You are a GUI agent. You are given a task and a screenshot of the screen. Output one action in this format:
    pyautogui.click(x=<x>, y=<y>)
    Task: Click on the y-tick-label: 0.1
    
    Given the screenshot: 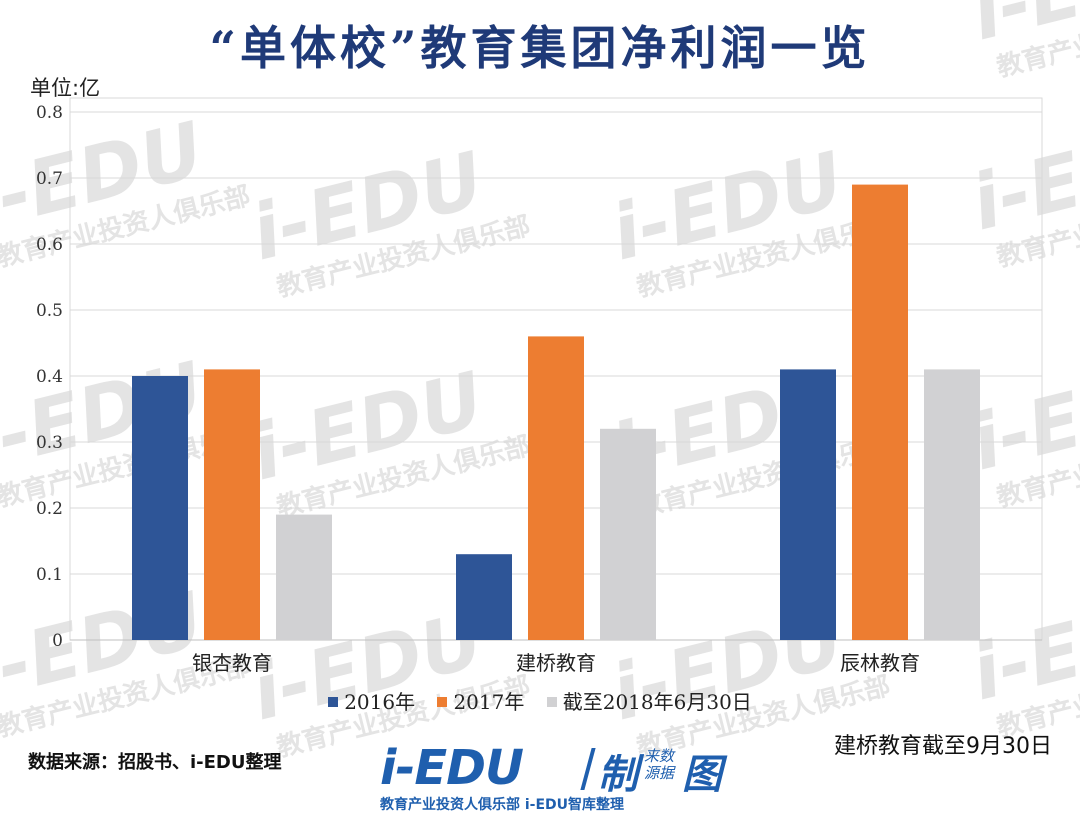 What is the action you would take?
    pyautogui.click(x=49, y=575)
    